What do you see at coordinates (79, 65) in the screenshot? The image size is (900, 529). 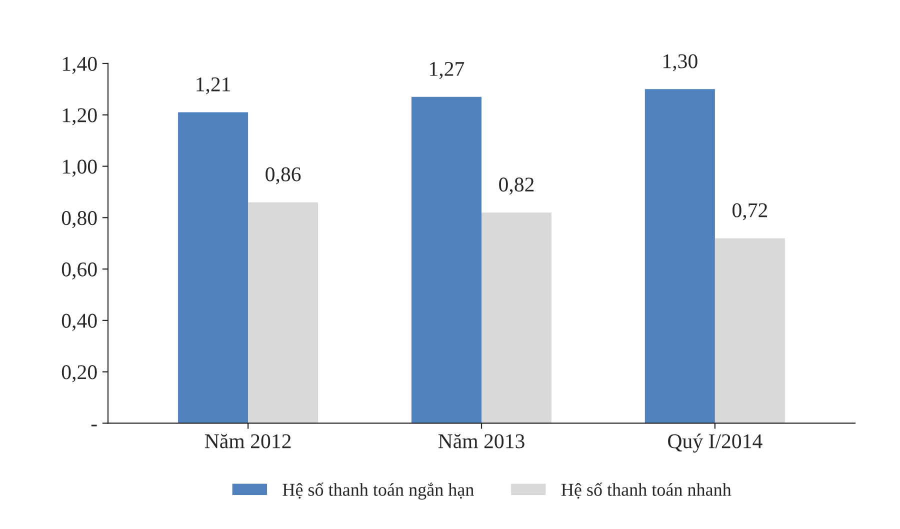 I see `y-tick-label: 1,40` at bounding box center [79, 65].